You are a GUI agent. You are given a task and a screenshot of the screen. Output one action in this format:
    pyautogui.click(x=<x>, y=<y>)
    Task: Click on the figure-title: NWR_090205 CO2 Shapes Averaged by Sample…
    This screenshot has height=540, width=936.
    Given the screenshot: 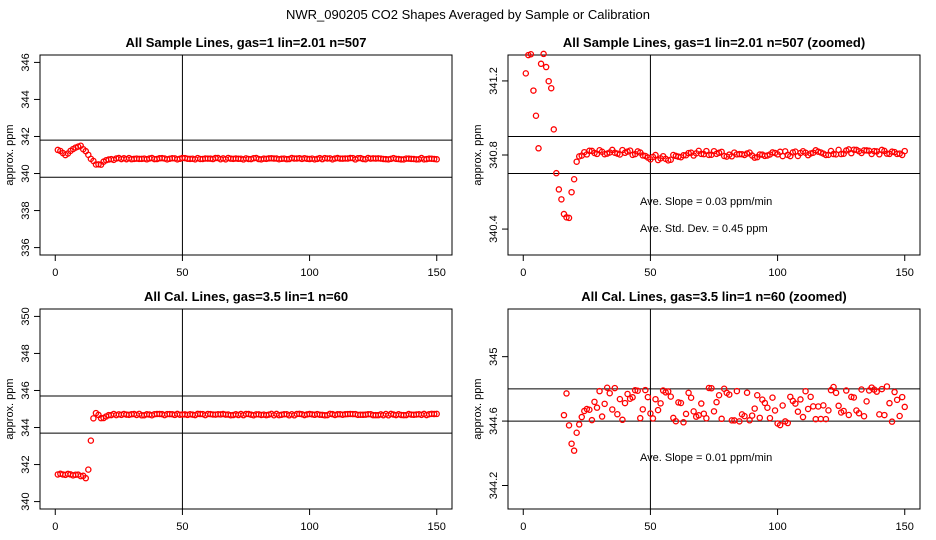 What is the action you would take?
    pyautogui.click(x=468, y=14)
    